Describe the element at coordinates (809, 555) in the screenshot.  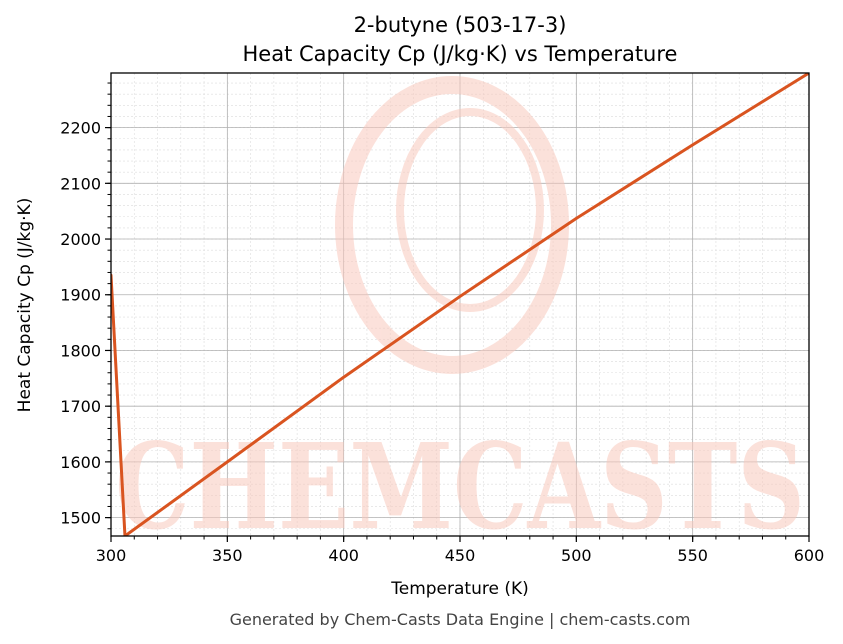
I see `x-tick-label: 600` at that location.